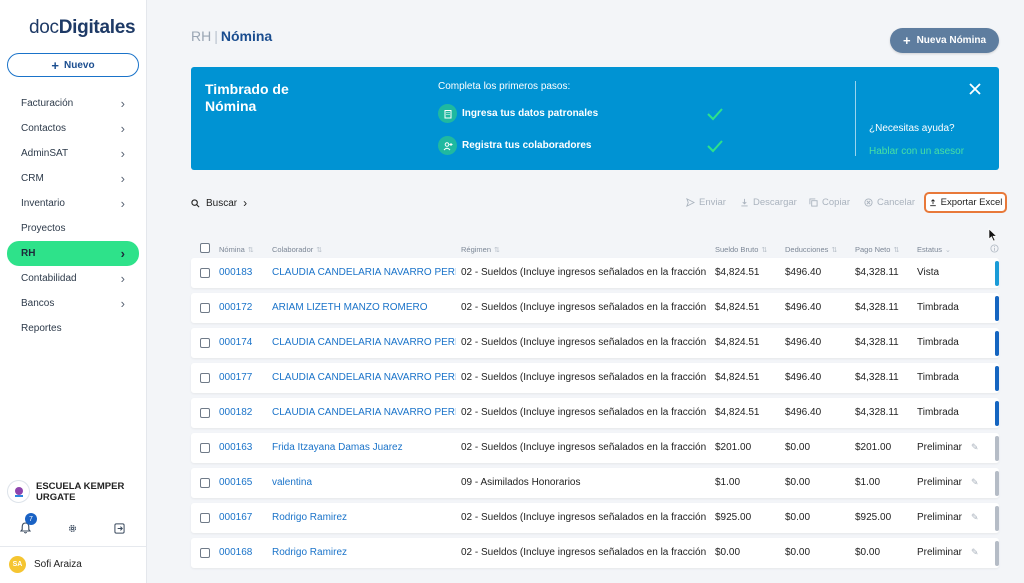 This screenshot has width=1024, height=583. Describe the element at coordinates (948, 250) in the screenshot. I see `chevron-down-icon: ⌄` at that location.